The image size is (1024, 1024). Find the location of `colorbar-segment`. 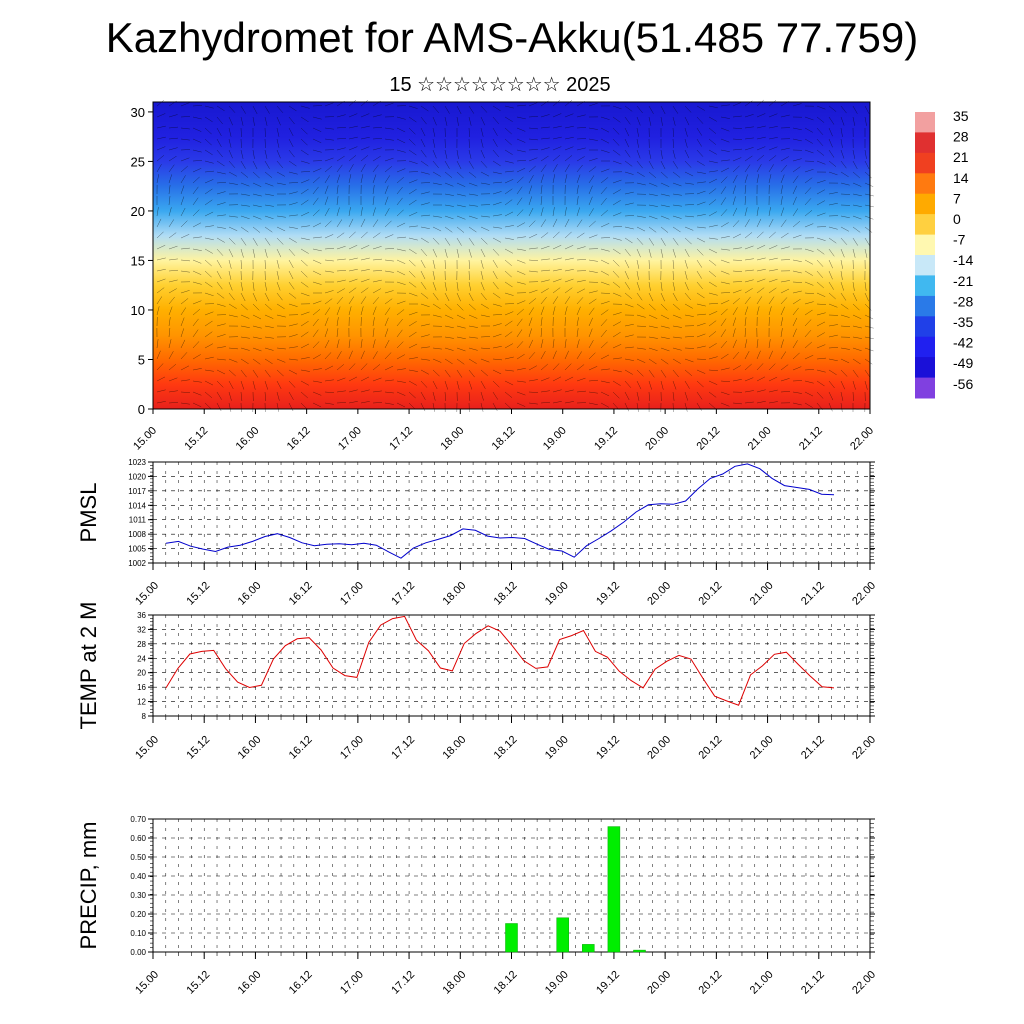

colorbar-segment is located at coordinates (925, 224).